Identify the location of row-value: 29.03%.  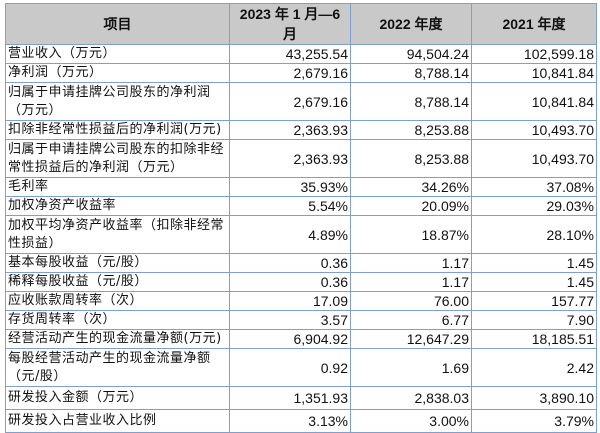
(534, 206).